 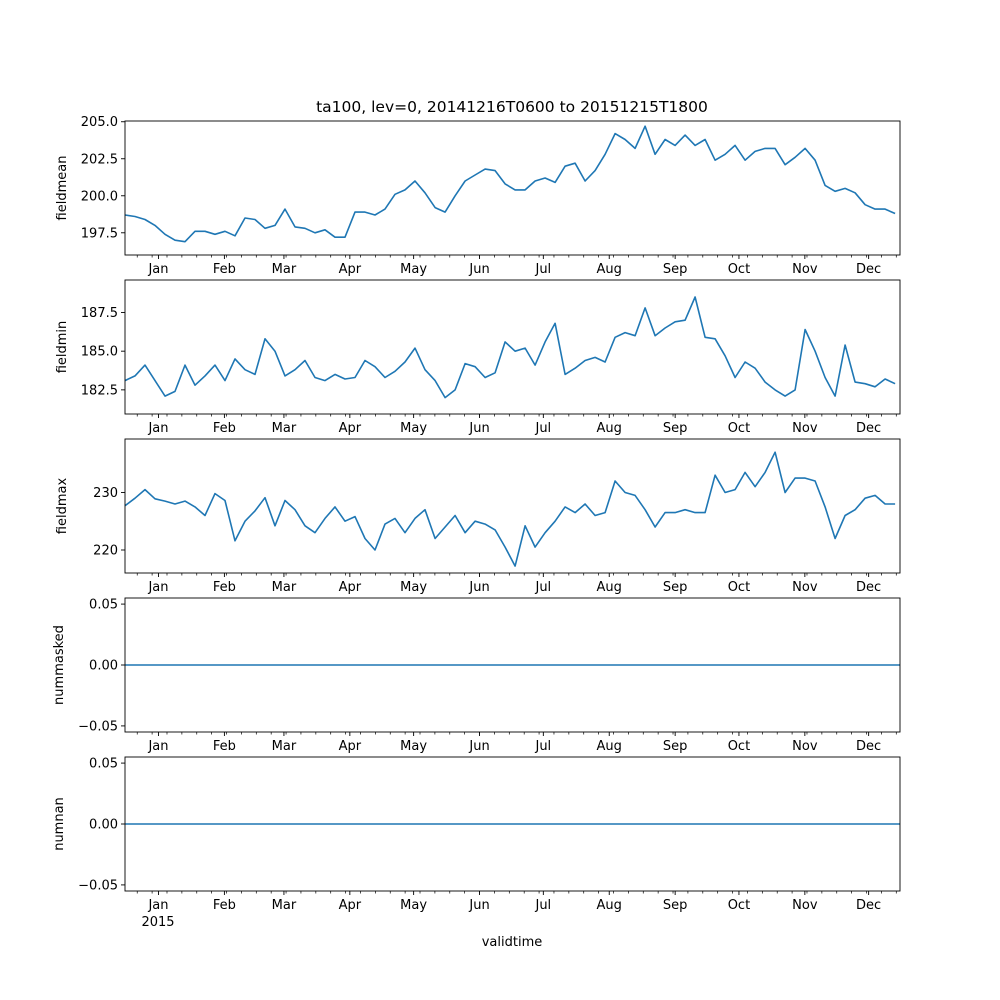 I want to click on y-tick-label: 205.0, so click(x=99, y=122).